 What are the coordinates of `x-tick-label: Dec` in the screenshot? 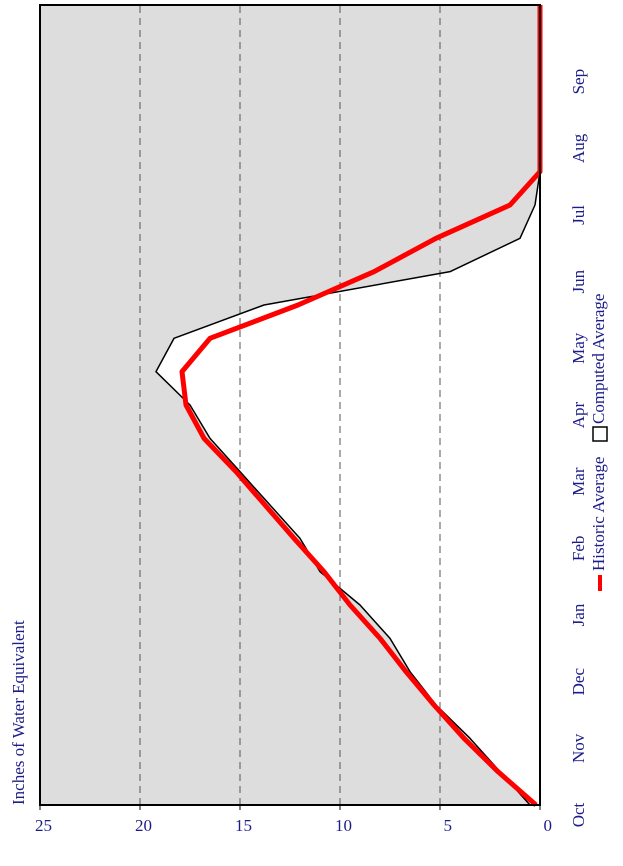 It's located at (578, 682).